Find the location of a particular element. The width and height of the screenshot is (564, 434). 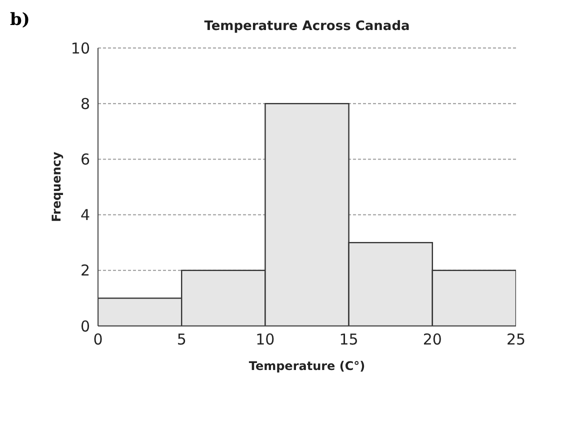

x-tick-label: 5 is located at coordinates (181, 339).